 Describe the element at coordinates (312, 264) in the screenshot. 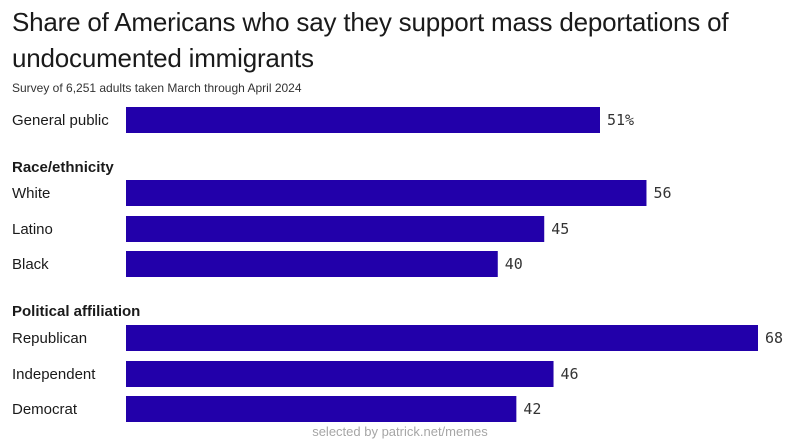

I see `bar-black` at that location.